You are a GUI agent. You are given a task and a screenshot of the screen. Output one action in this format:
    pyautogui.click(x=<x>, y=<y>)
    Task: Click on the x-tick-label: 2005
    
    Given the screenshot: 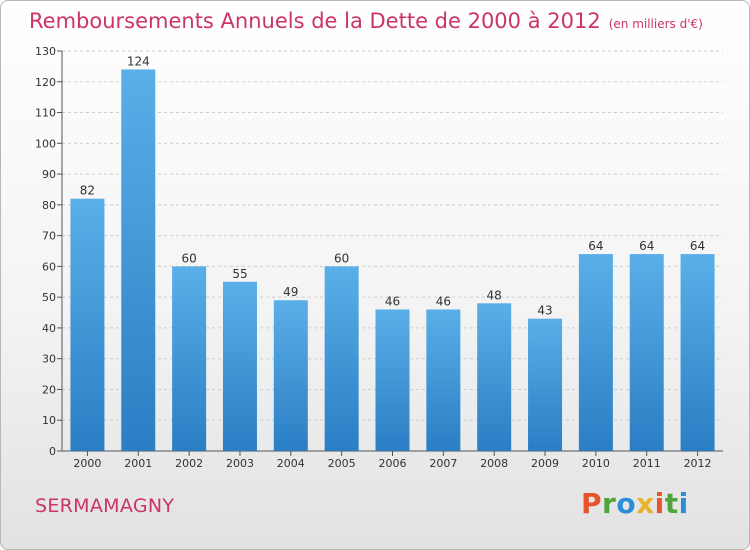 What is the action you would take?
    pyautogui.click(x=342, y=463)
    